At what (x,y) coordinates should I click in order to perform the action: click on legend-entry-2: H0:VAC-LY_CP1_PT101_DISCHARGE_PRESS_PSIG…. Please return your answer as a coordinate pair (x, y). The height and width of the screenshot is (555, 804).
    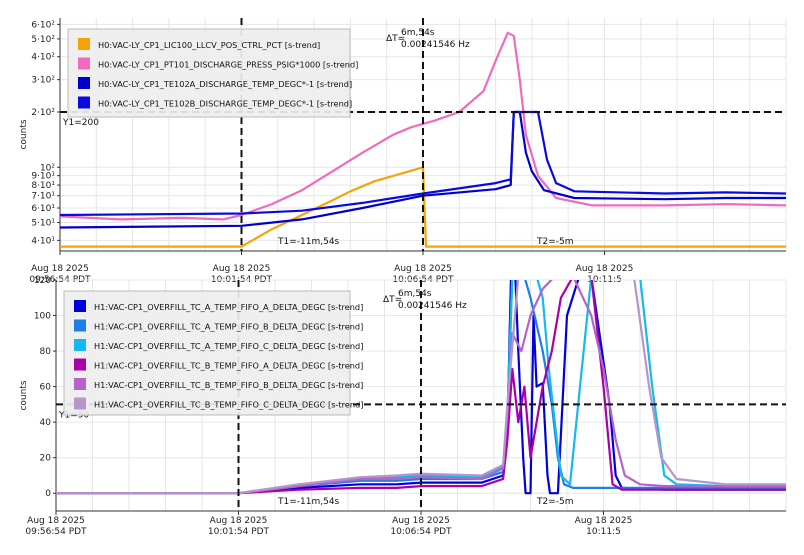
    Looking at the image, I should click on (228, 65).